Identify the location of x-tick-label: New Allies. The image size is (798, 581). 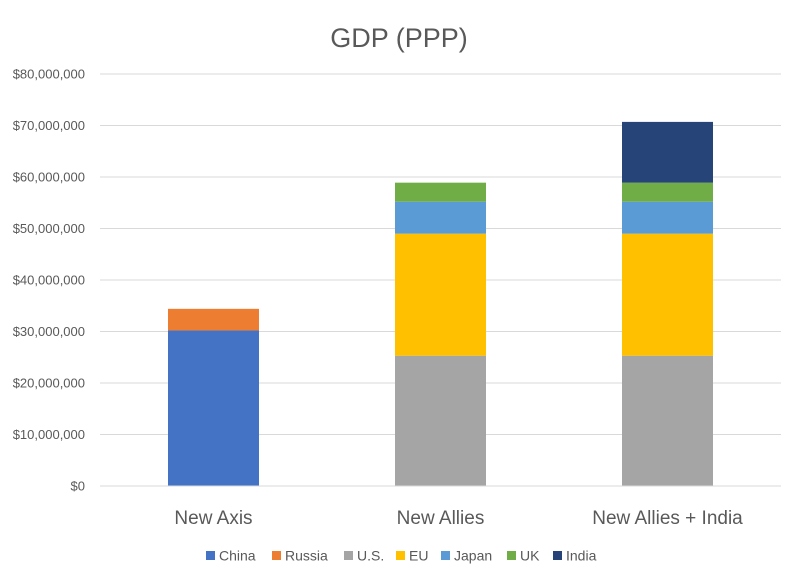
(441, 518).